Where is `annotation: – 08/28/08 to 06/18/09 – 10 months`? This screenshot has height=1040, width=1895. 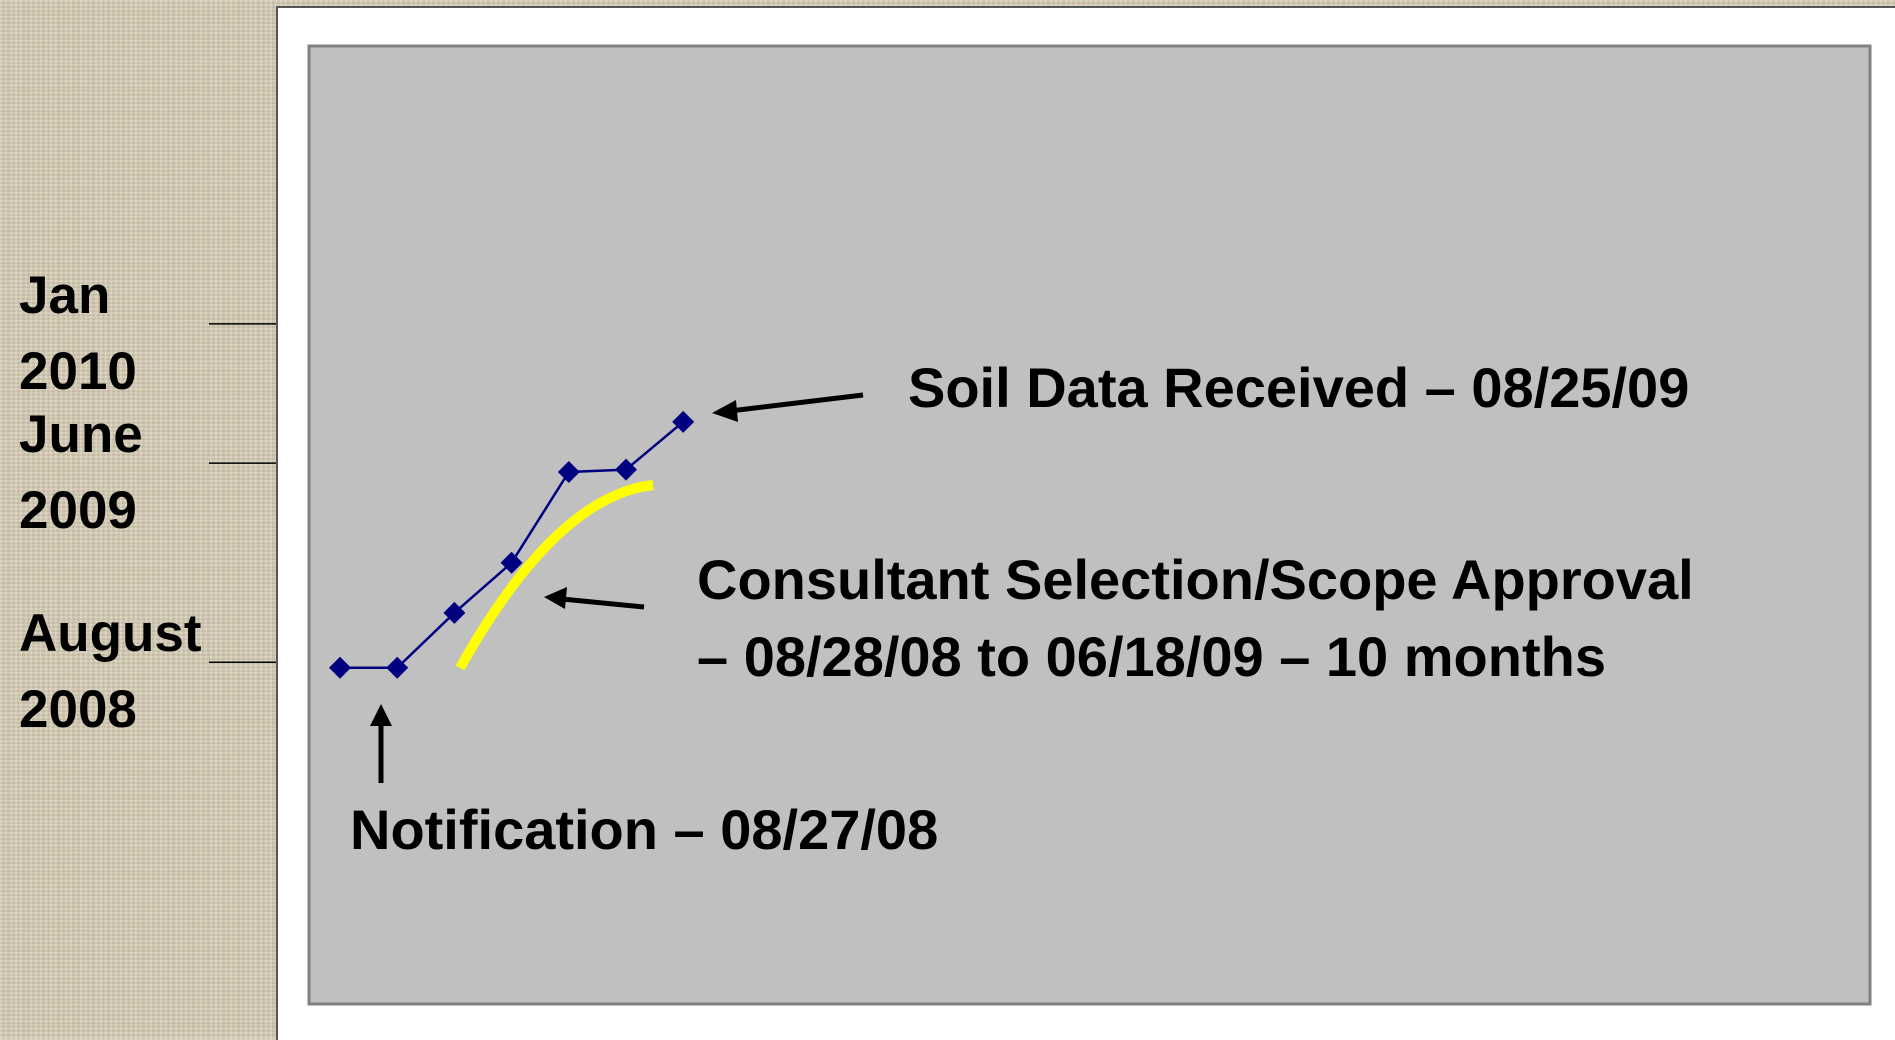 annotation: – 08/28/08 to 06/18/09 – 10 months is located at coordinates (1151, 656).